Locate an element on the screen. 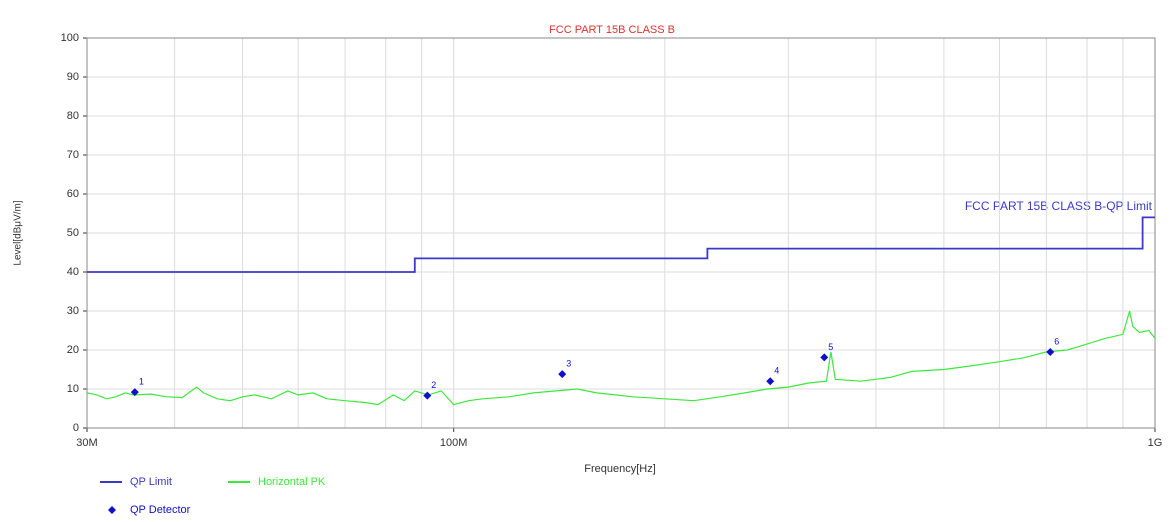 Image resolution: width=1171 pixels, height=522 pixels. limit-annotation: FCC PART 15B CLASS B-QP Limit is located at coordinates (1059, 206).